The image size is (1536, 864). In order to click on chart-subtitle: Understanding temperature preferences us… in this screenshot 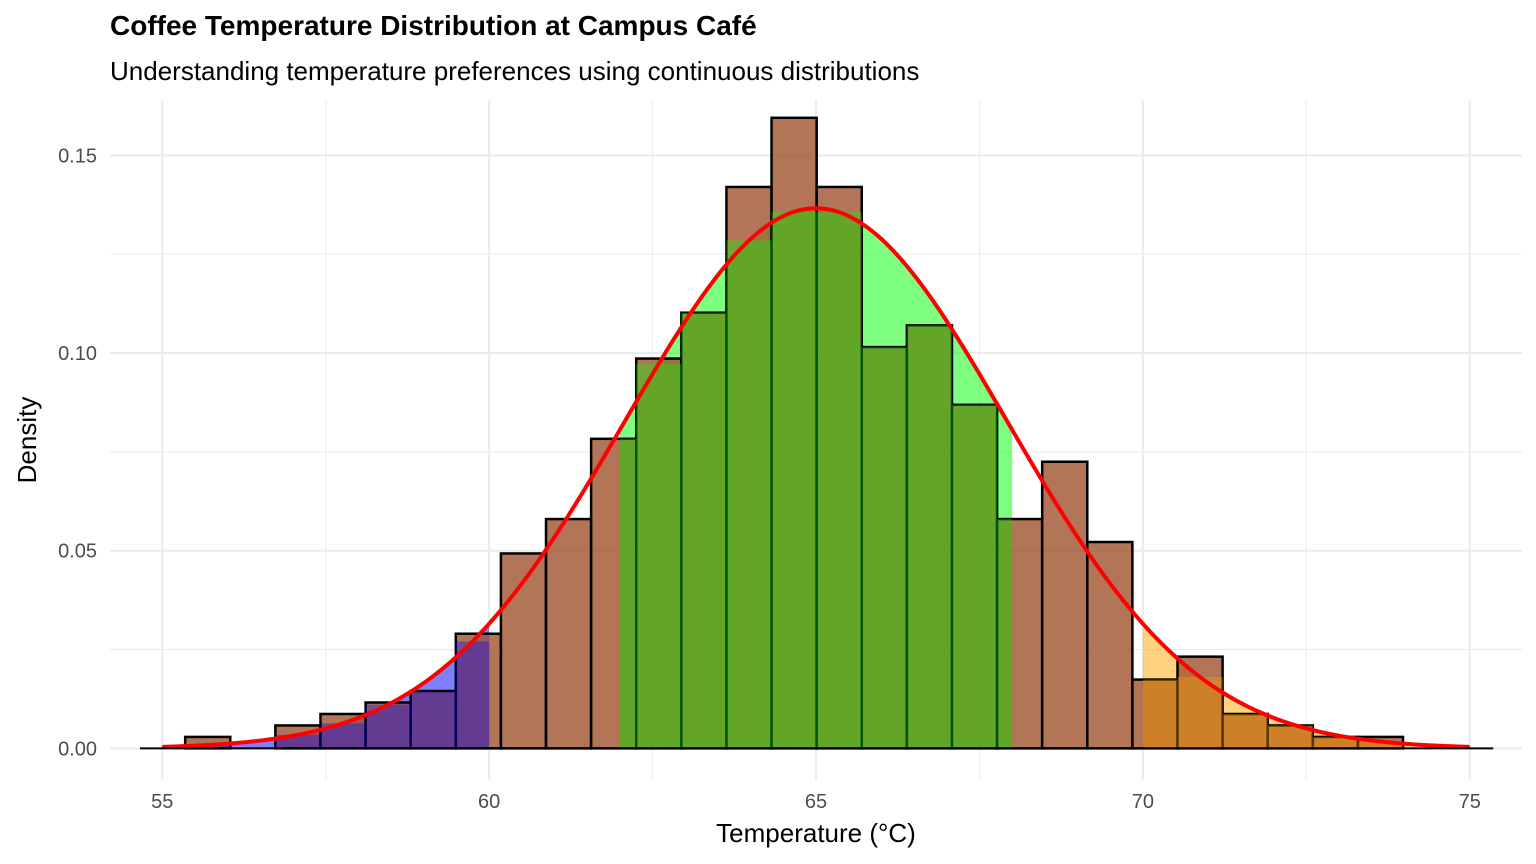, I will do `click(515, 71)`.